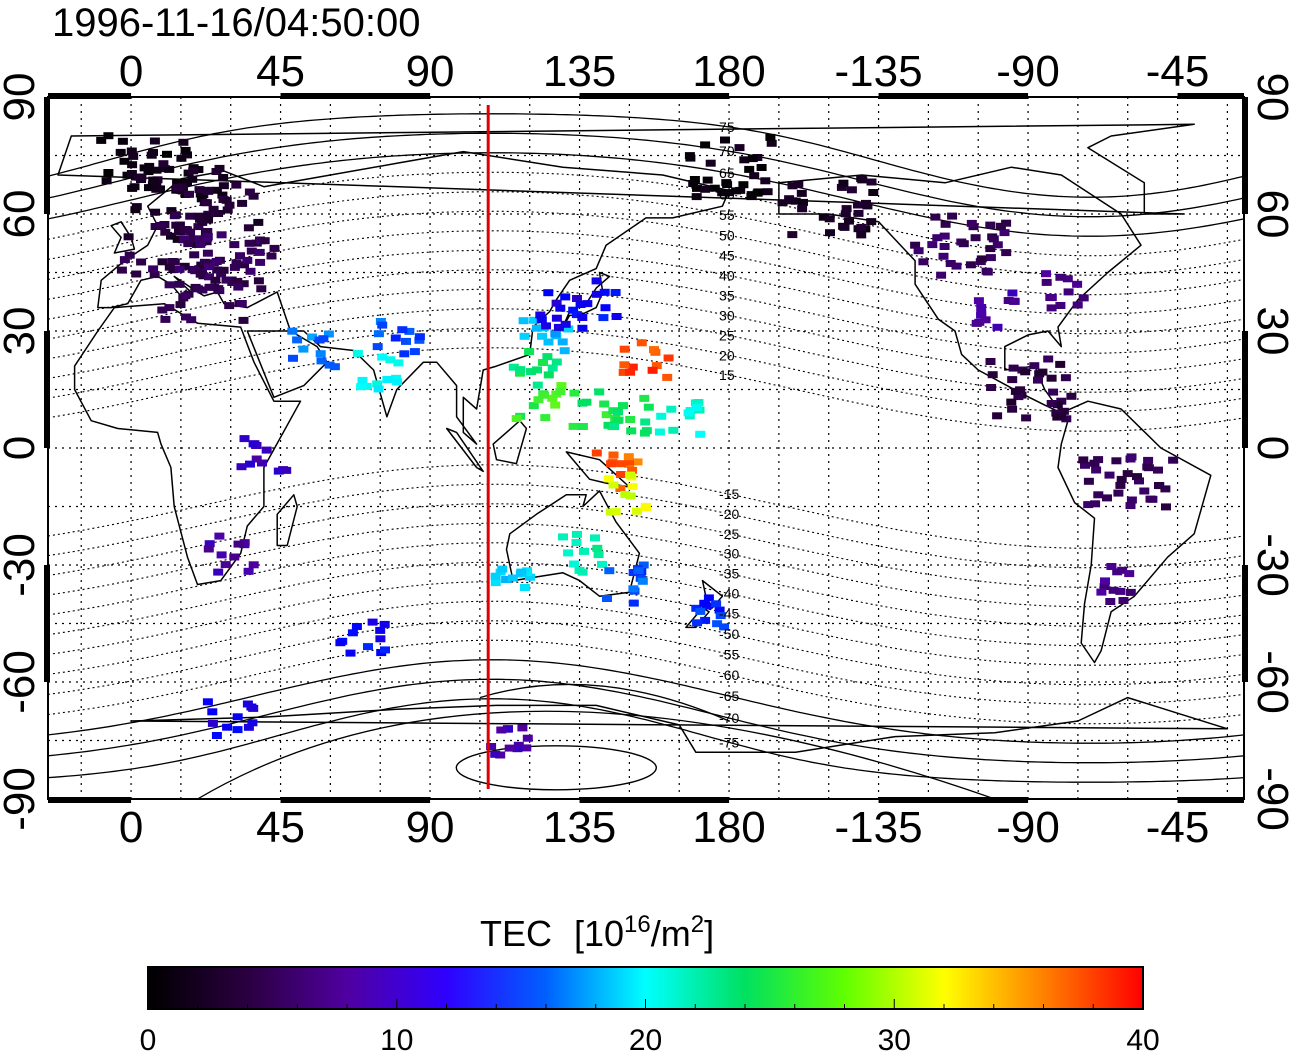 This screenshot has width=1292, height=1057. What do you see at coordinates (727, 215) in the screenshot?
I see `mlat-label: 55` at bounding box center [727, 215].